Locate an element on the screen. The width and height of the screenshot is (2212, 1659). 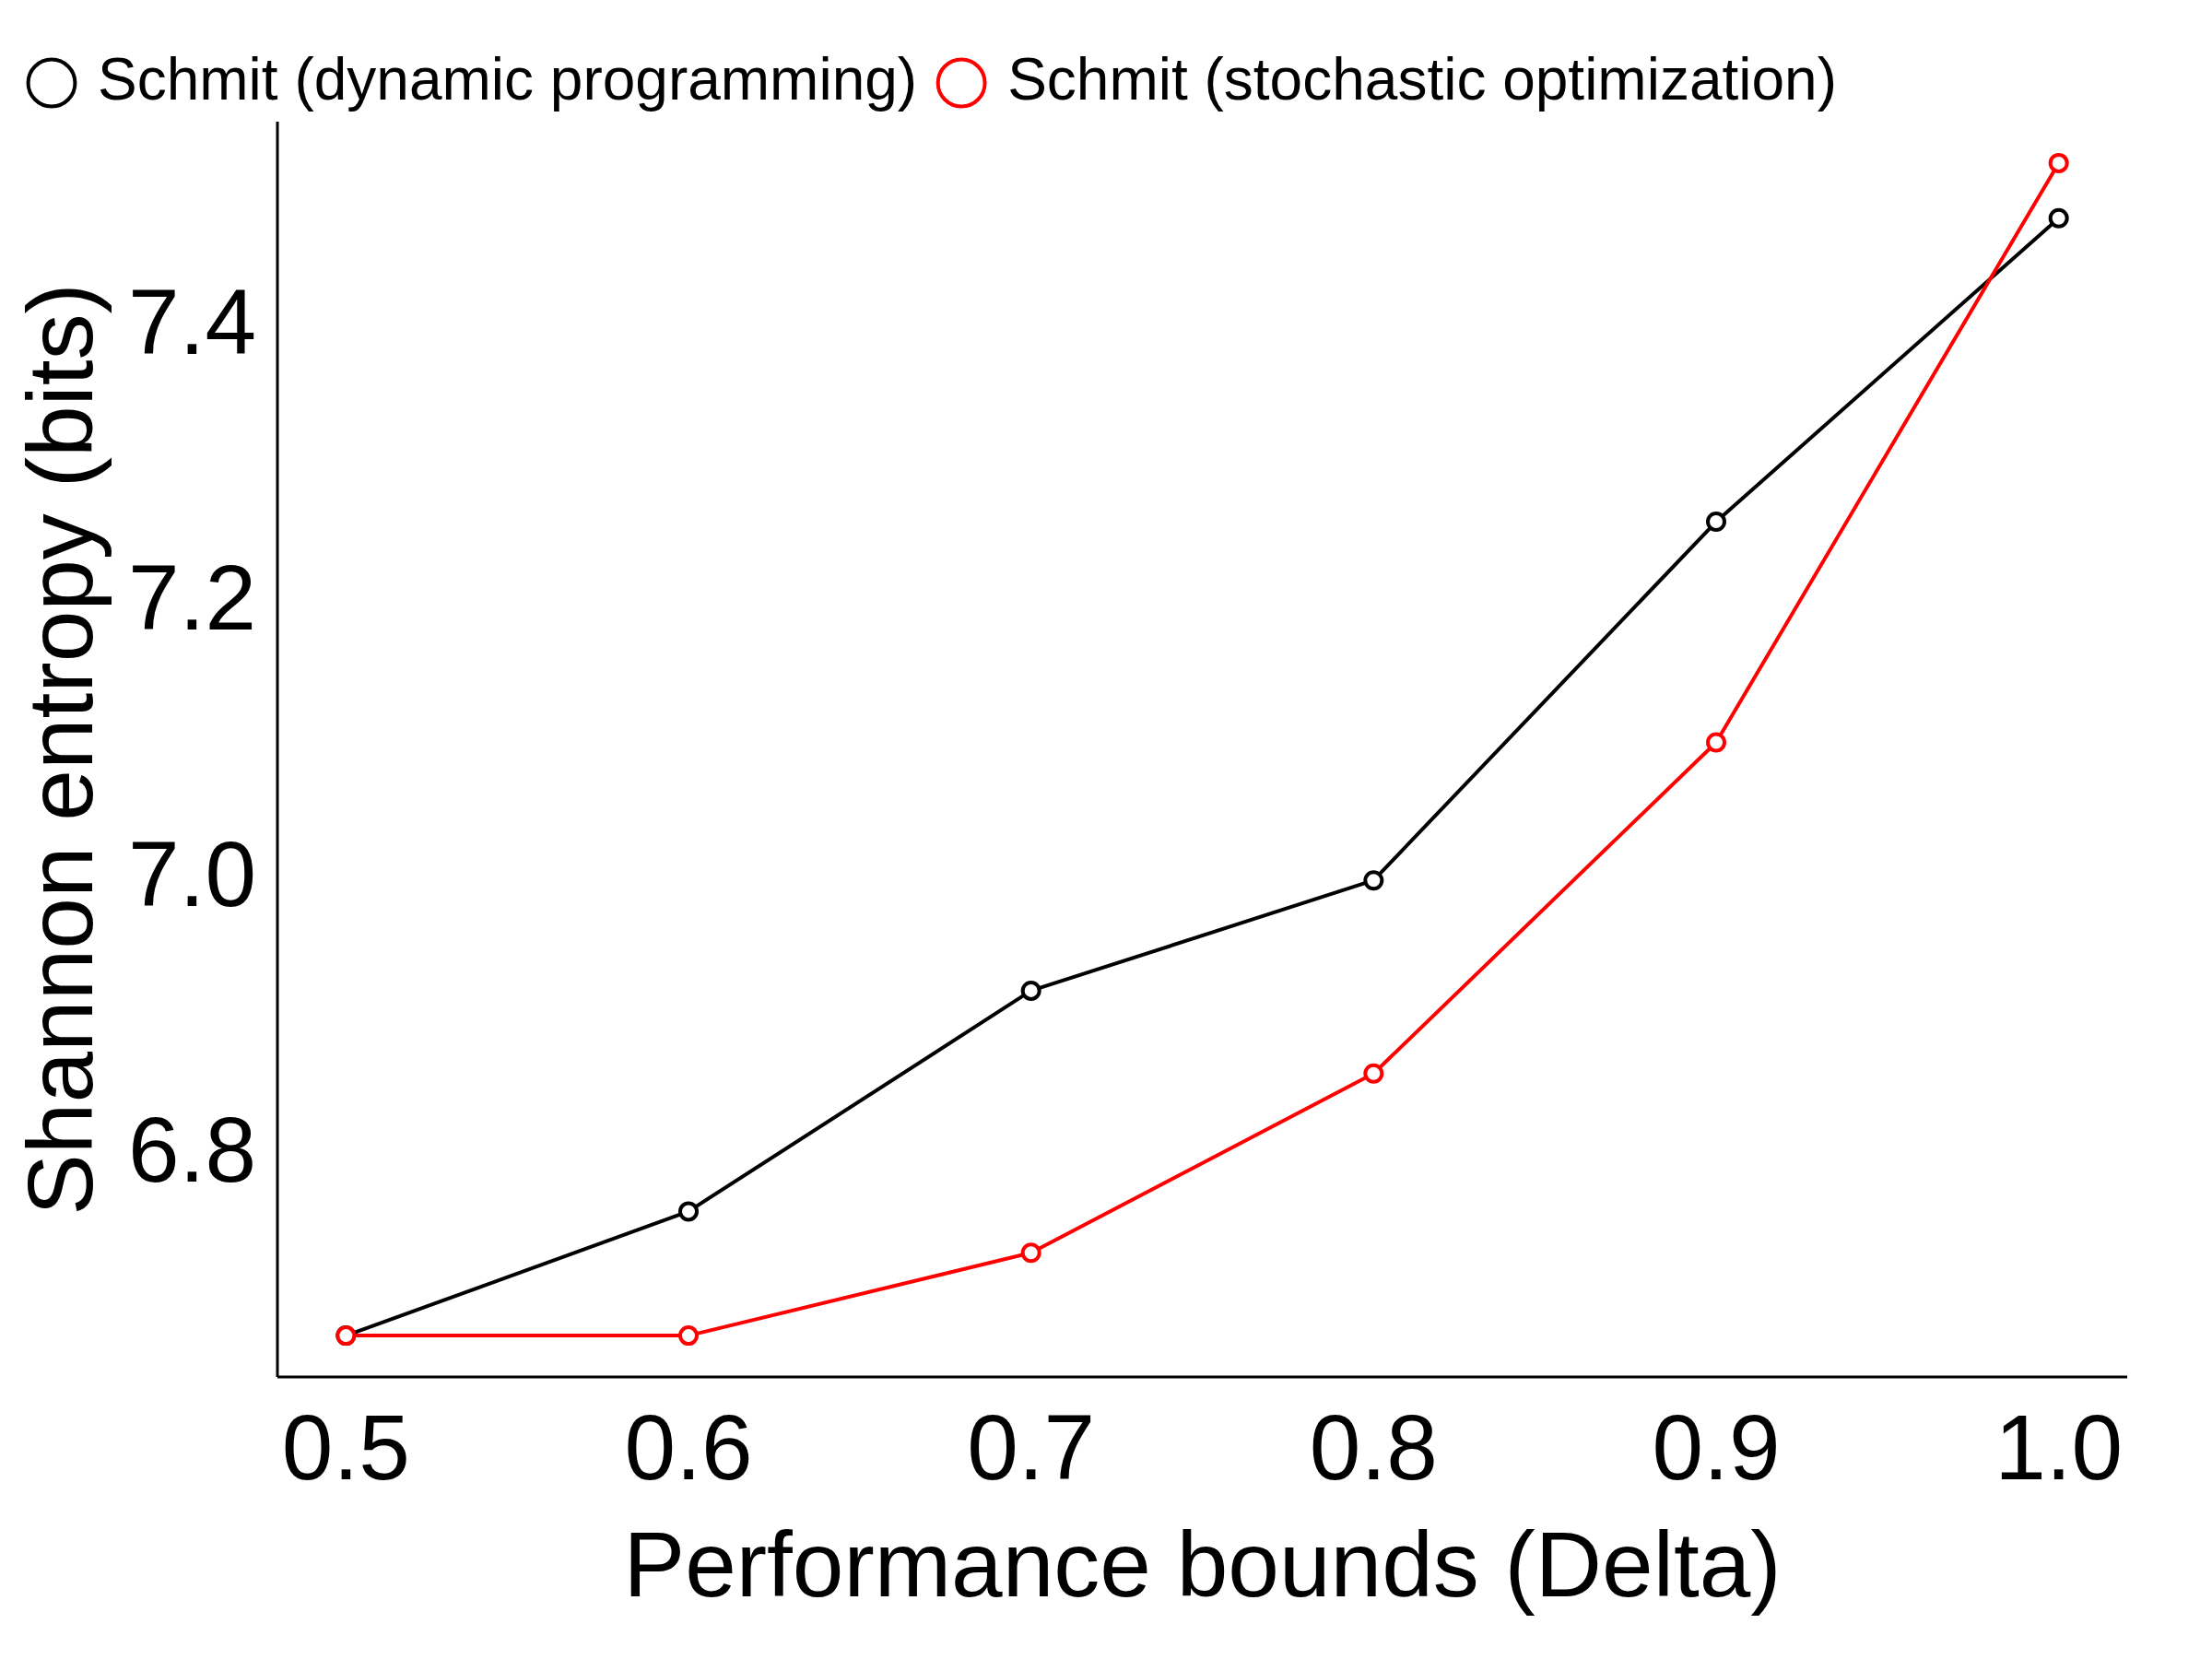
x-tick-label: 0.6 is located at coordinates (688, 1446).